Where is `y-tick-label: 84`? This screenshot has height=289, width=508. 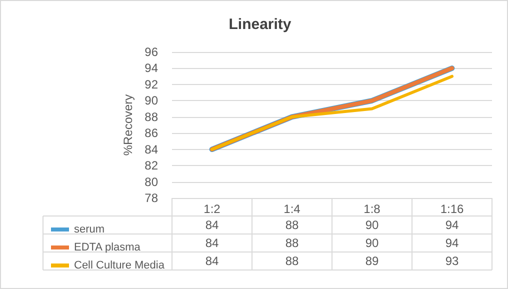 y-tick-label: 84 is located at coordinates (151, 149).